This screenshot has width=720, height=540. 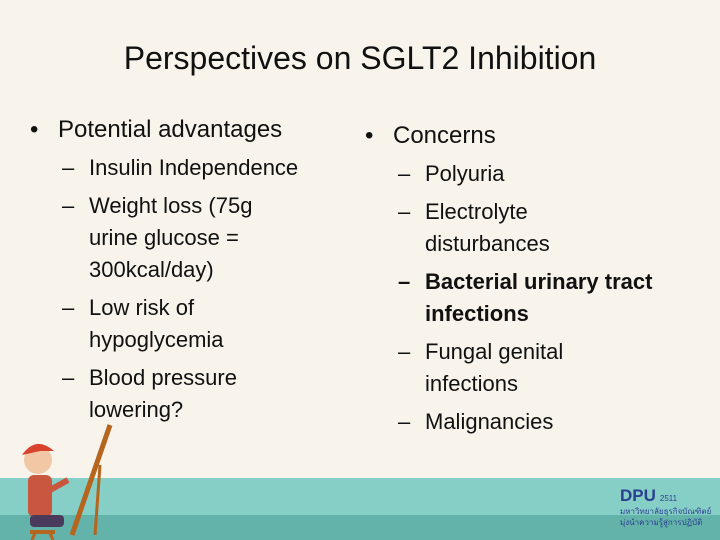 What do you see at coordinates (638, 495) in the screenshot?
I see `logo-name: DPU` at bounding box center [638, 495].